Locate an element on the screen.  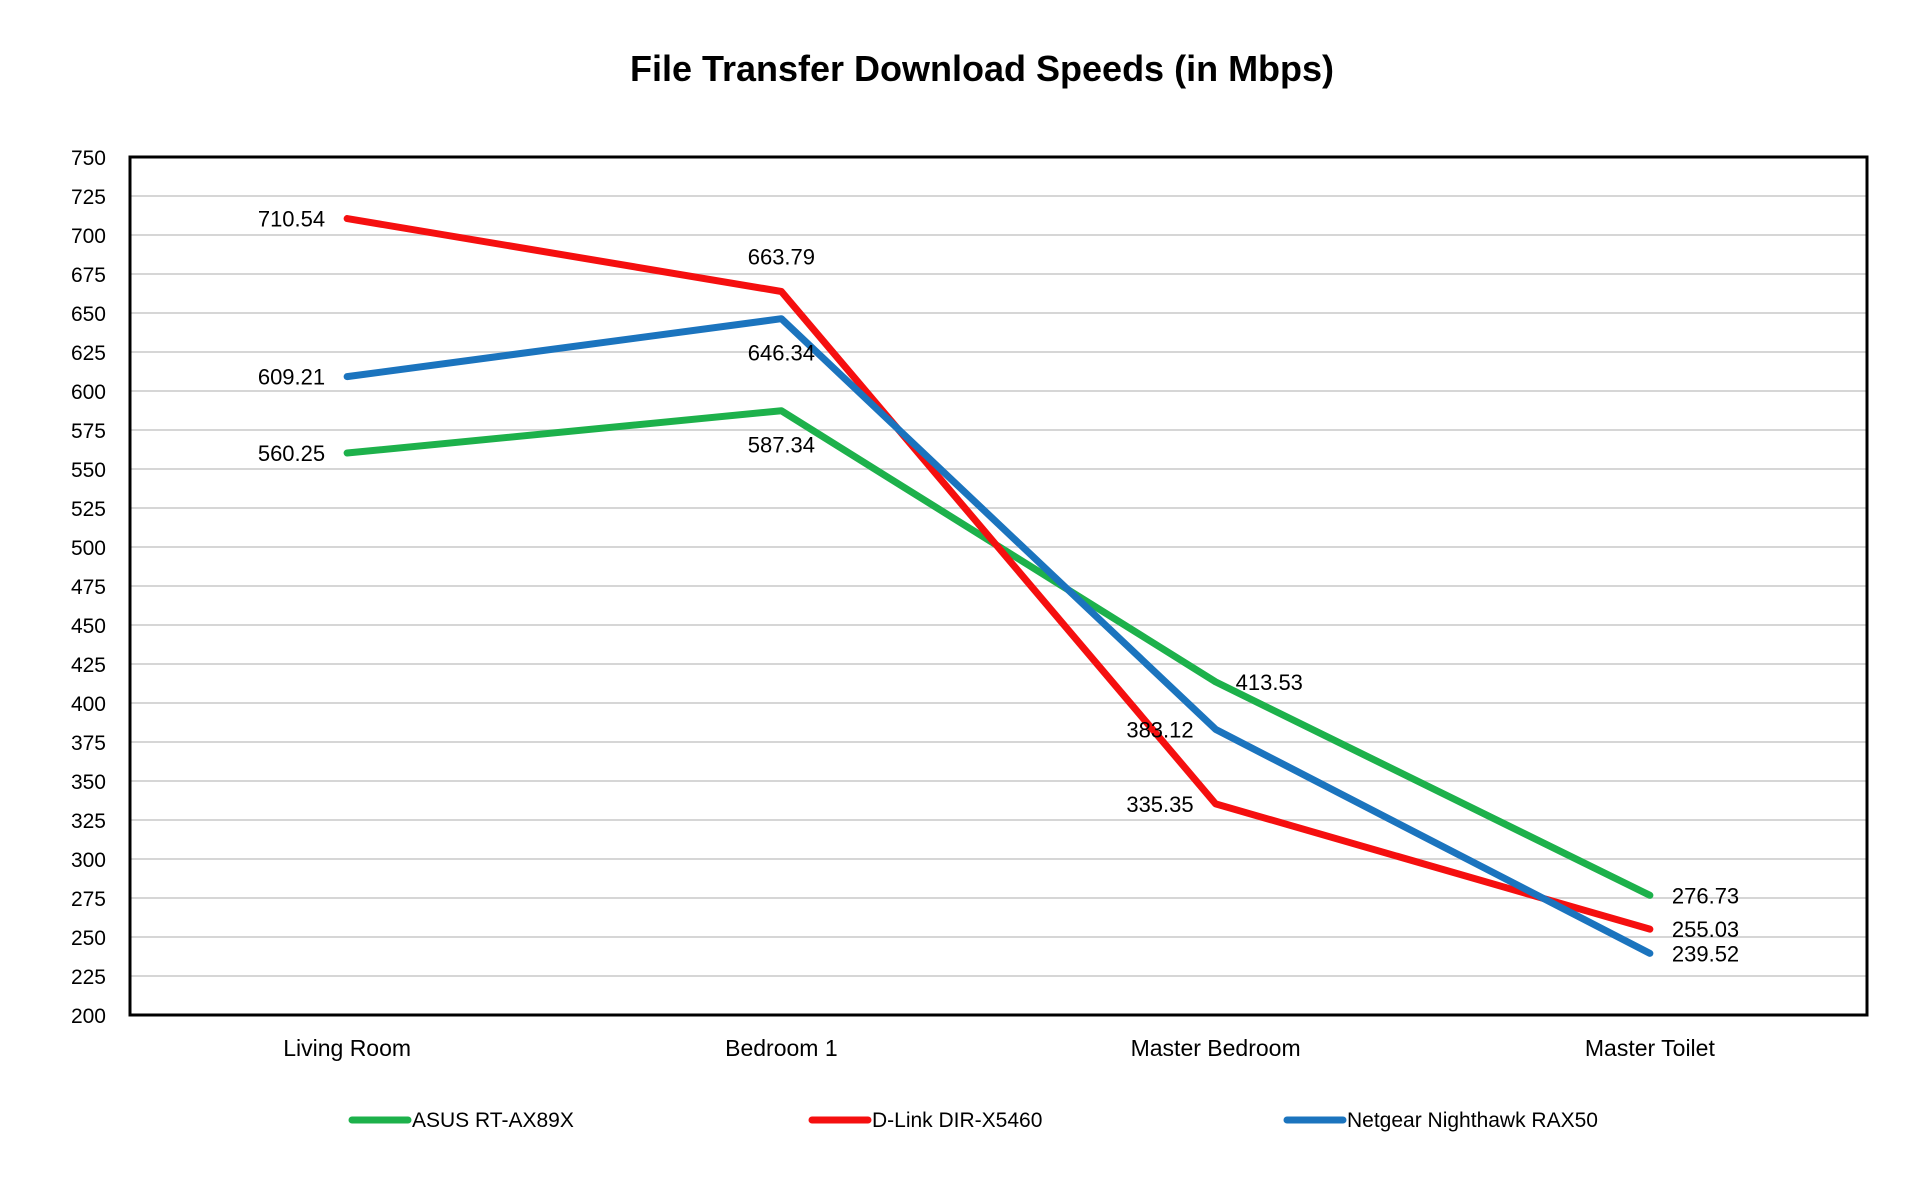
y-tick-label: 700 is located at coordinates (88, 236).